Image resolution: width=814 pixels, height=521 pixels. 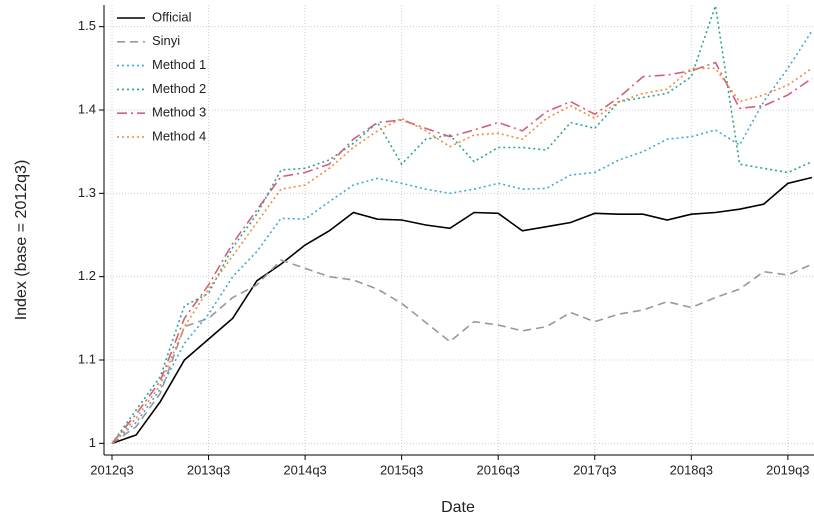 What do you see at coordinates (691, 469) in the screenshot?
I see `x-tick-label: 2018q3` at bounding box center [691, 469].